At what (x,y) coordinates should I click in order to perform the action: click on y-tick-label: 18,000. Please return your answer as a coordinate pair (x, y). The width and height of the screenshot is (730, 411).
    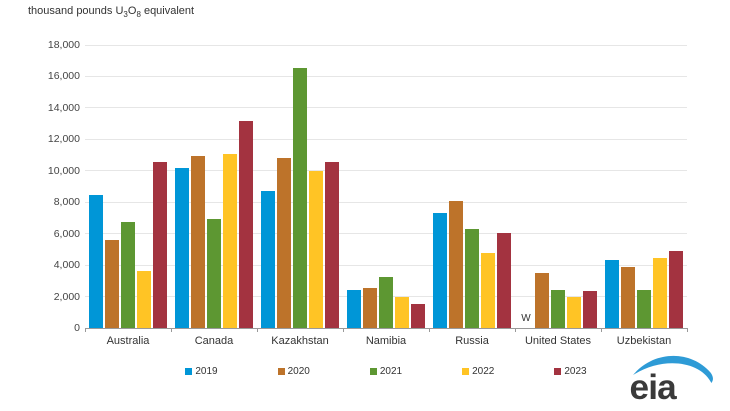
    Looking at the image, I should click on (63, 45).